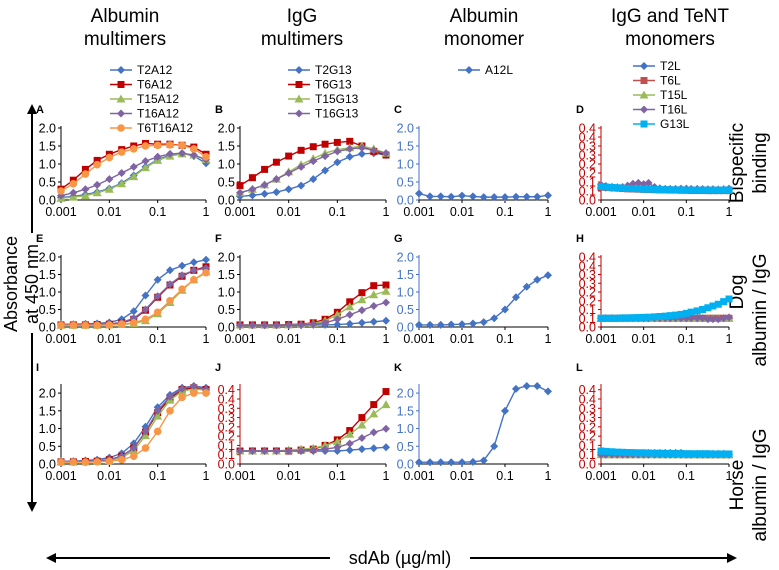 The image size is (779, 570). Describe the element at coordinates (405, 411) in the screenshot. I see `y-tick-label: 1.5` at that location.